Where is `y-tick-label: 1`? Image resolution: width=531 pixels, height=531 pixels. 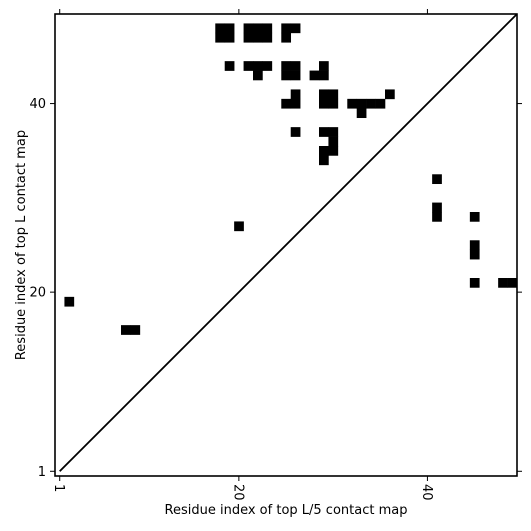
y-tick-label: 1 is located at coordinates (42, 472).